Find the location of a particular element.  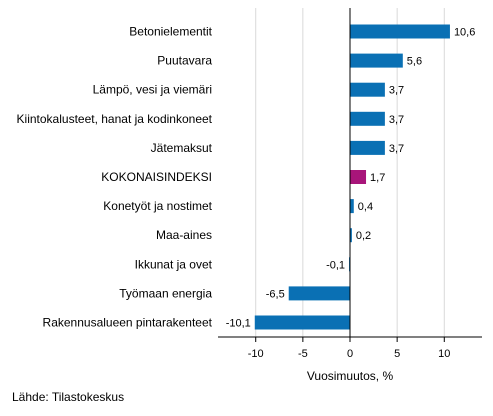

x-tick-label-5: 5 is located at coordinates (397, 354).